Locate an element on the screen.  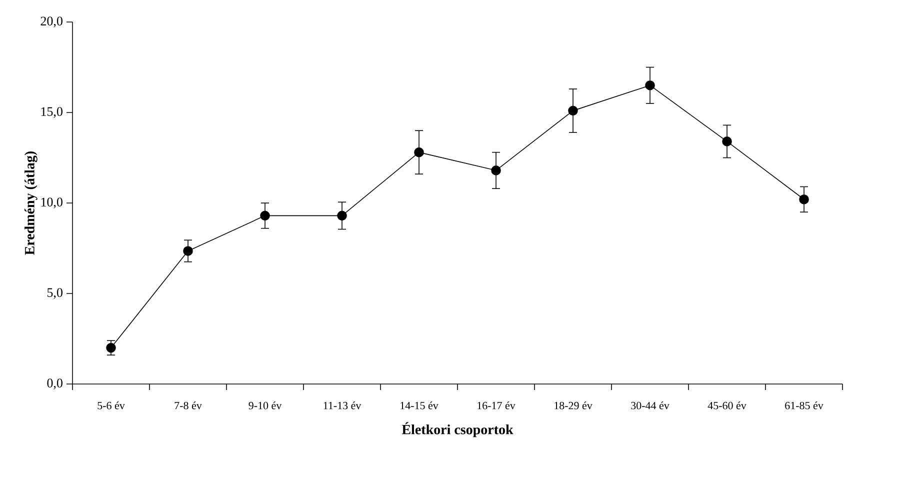
x-tick-label: 14-15 év is located at coordinates (419, 406).